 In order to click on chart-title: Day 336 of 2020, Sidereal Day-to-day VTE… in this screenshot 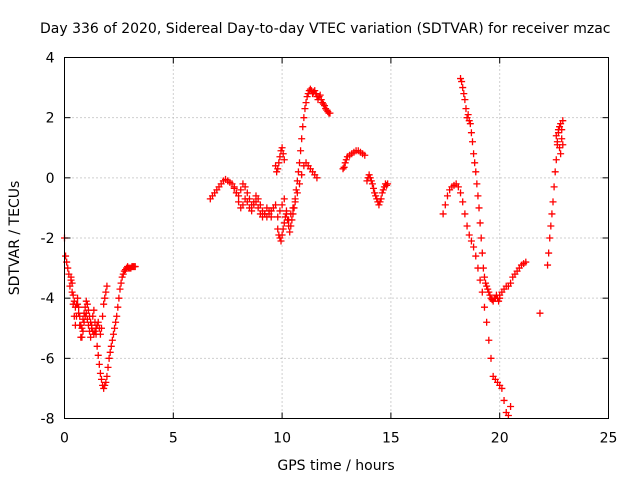, I will do `click(325, 29)`.